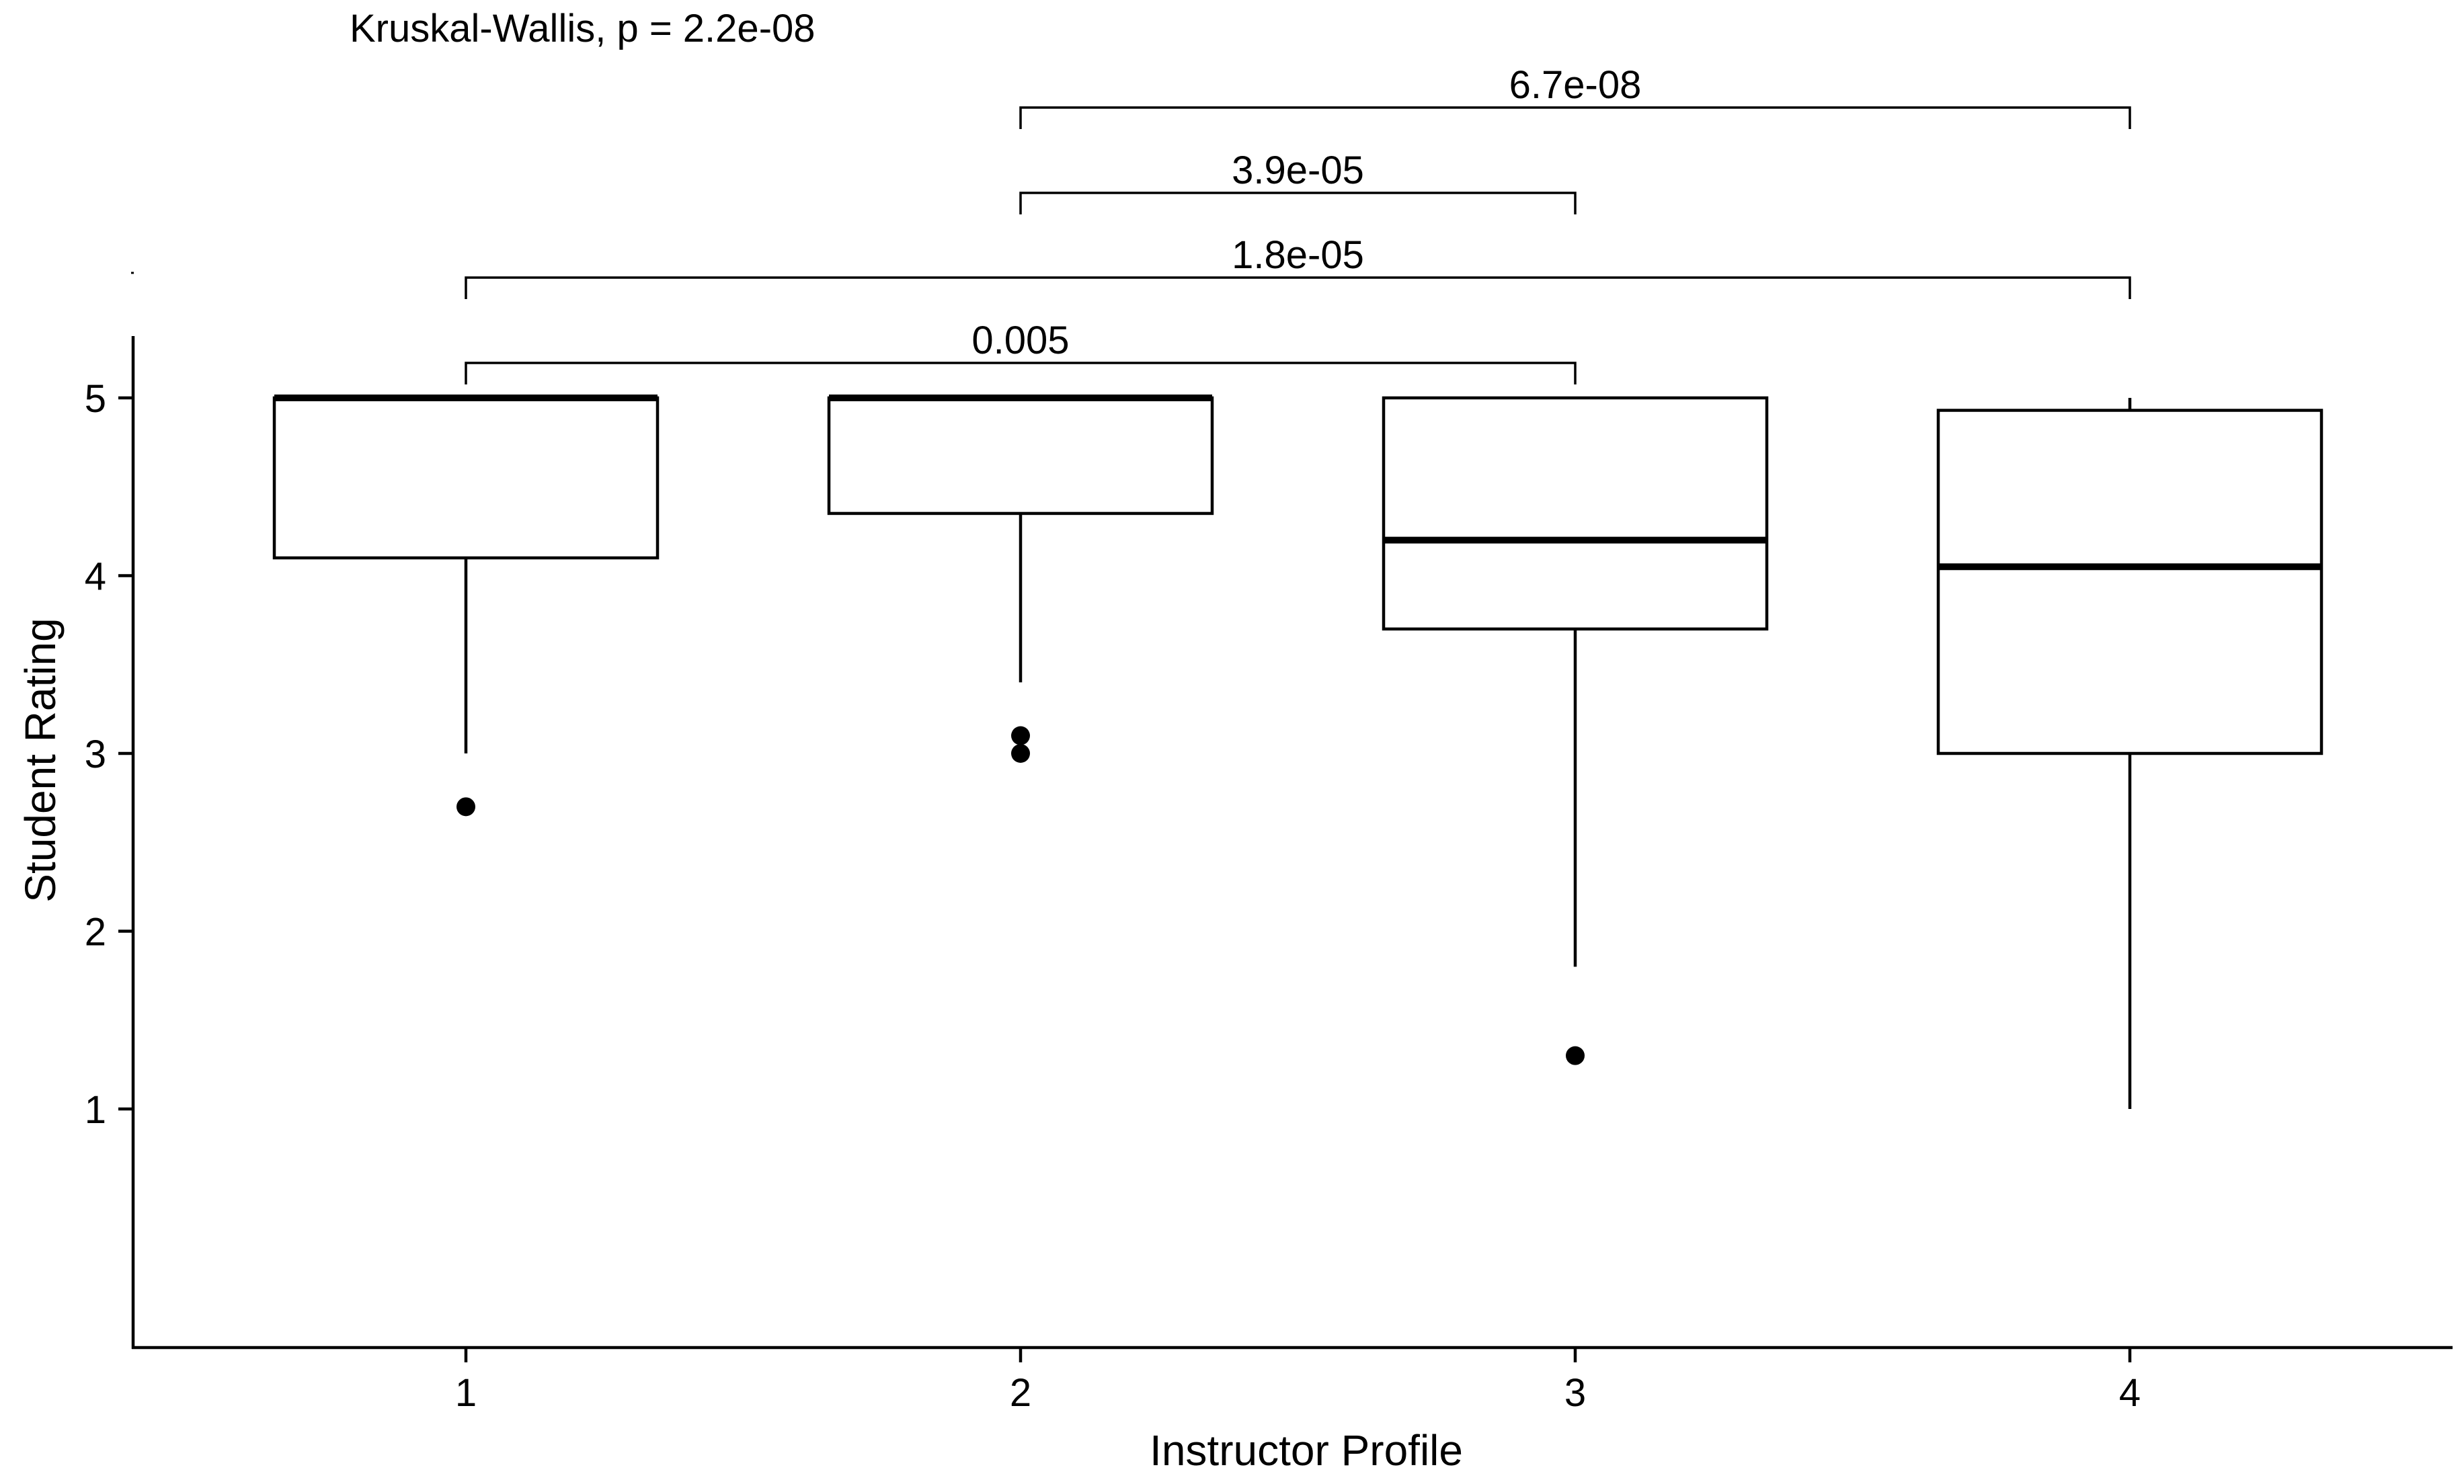  I want to click on kruskal-wallis-label: Kruskal-Wallis, p = 2.2e-08, so click(583, 28).